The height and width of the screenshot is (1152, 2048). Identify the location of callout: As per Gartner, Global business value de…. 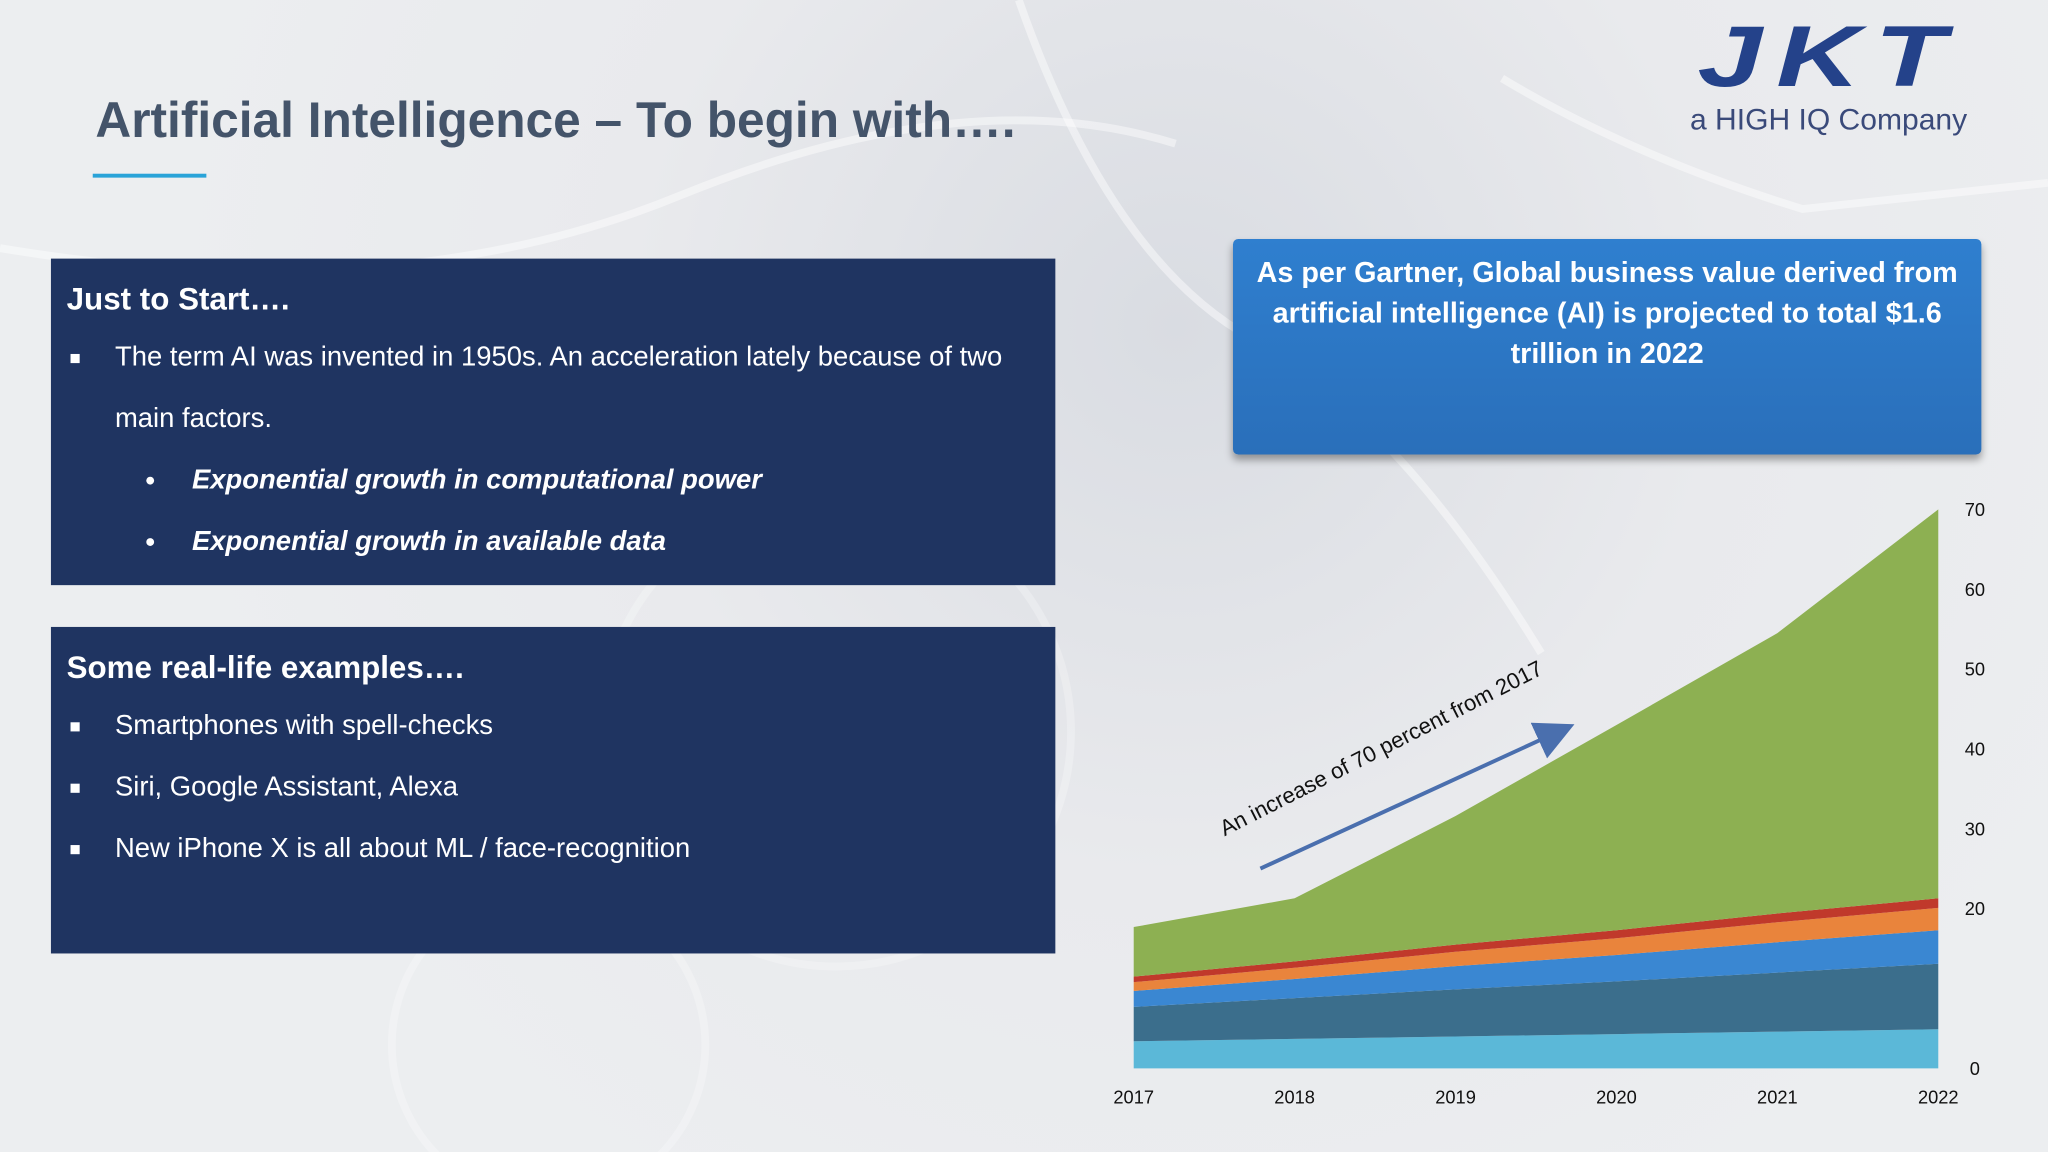
(1607, 347).